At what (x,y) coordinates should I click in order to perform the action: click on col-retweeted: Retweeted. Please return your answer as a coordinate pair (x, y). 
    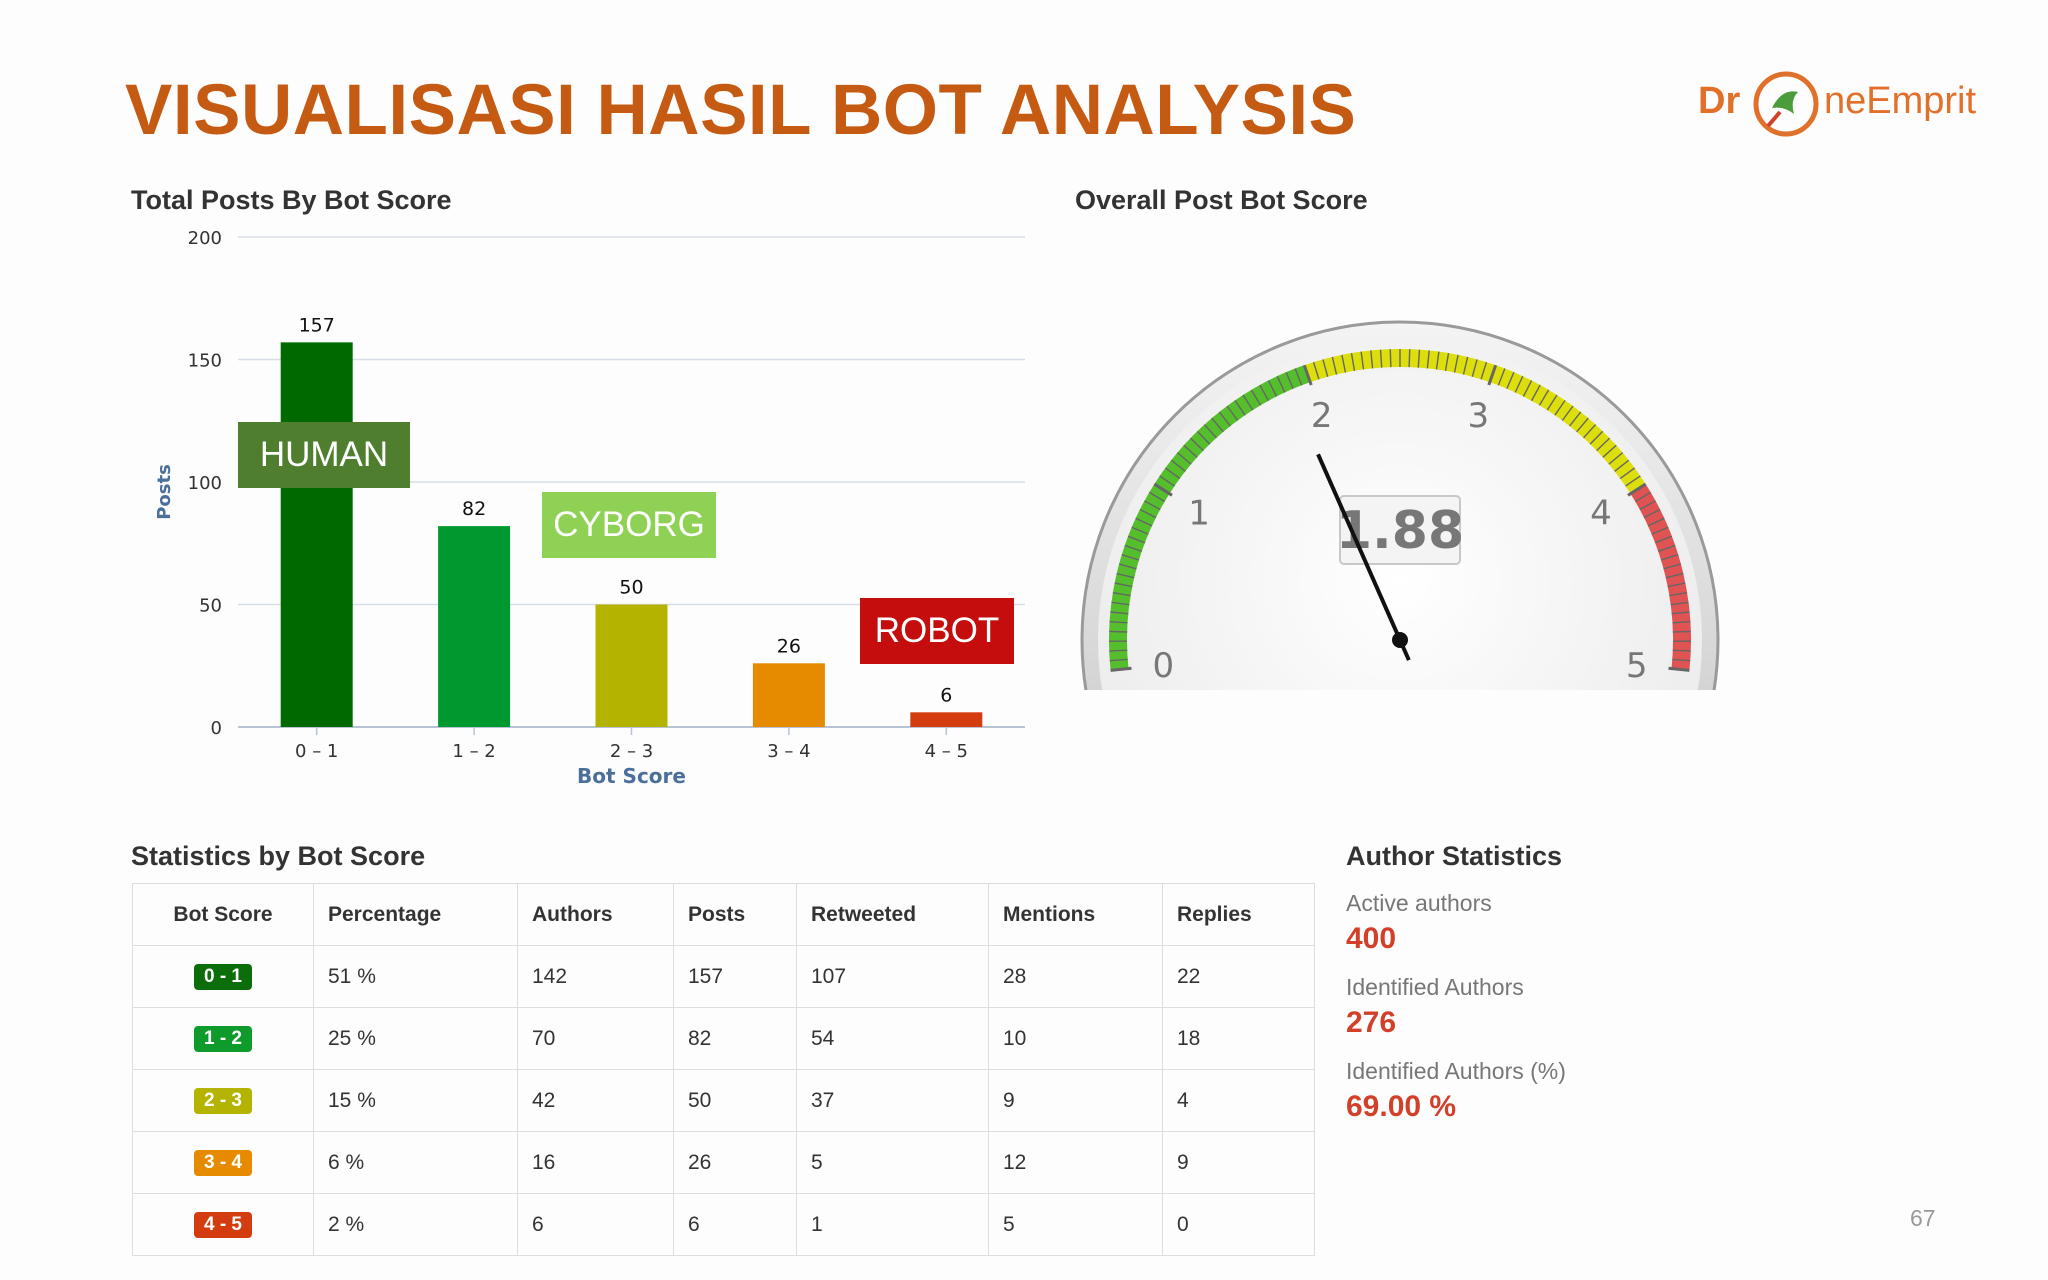
    Looking at the image, I should click on (892, 914).